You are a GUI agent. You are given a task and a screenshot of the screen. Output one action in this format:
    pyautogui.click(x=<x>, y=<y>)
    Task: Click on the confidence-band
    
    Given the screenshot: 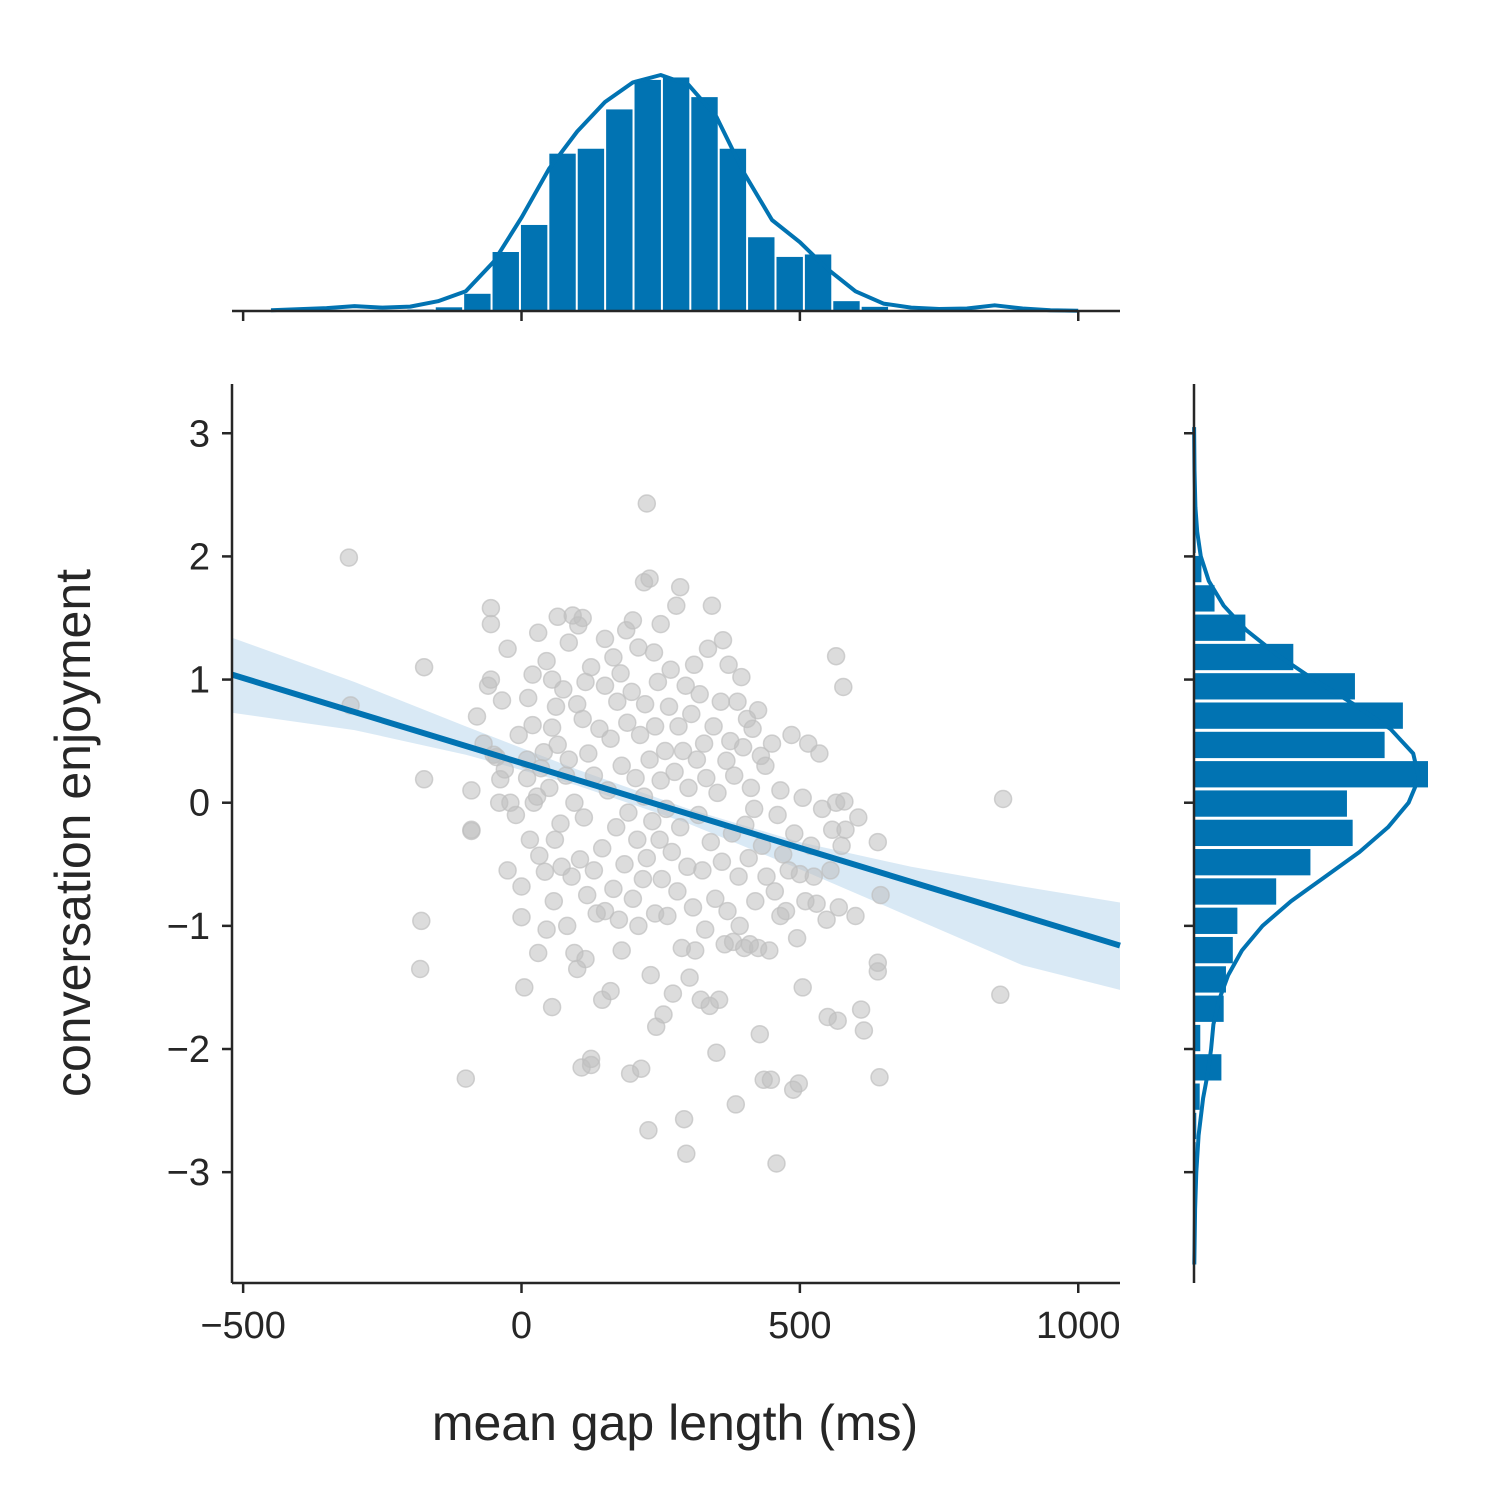 What is the action you would take?
    pyautogui.click(x=676, y=813)
    